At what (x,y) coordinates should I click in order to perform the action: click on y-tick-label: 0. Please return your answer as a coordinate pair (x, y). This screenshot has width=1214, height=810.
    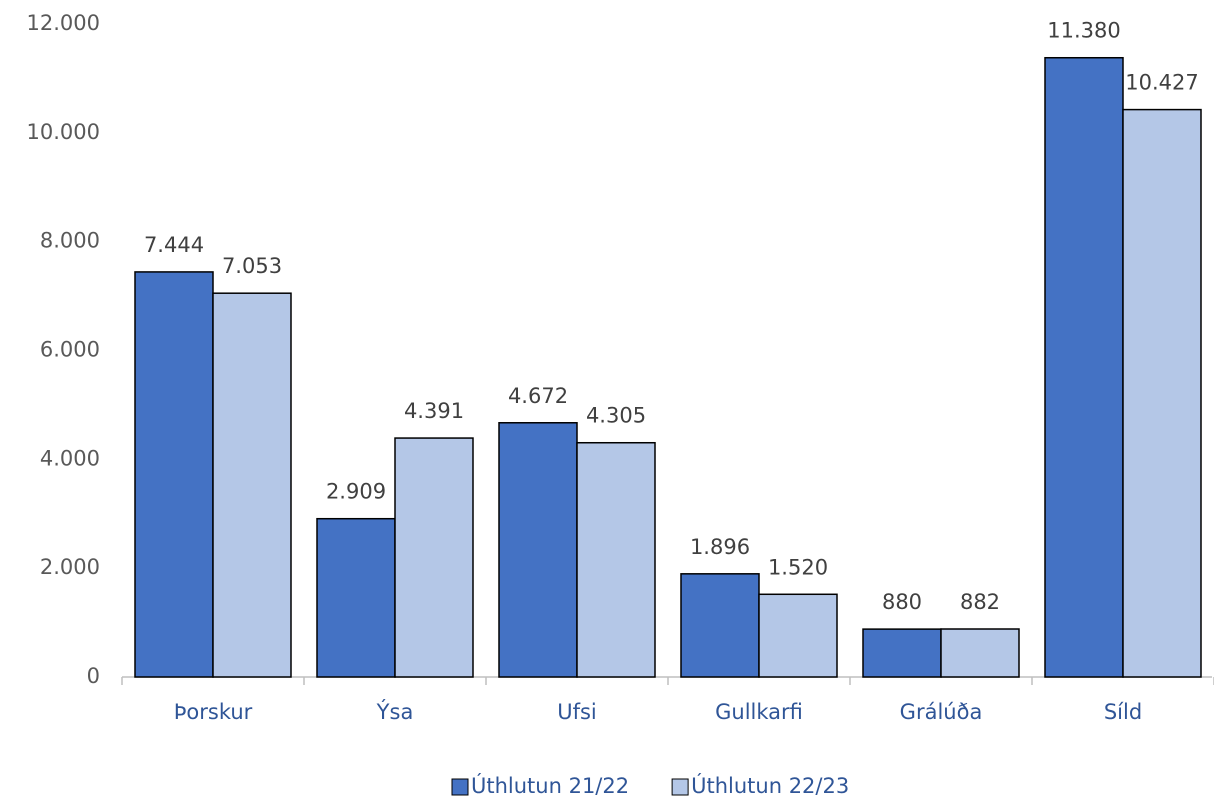
    Looking at the image, I should click on (93, 676).